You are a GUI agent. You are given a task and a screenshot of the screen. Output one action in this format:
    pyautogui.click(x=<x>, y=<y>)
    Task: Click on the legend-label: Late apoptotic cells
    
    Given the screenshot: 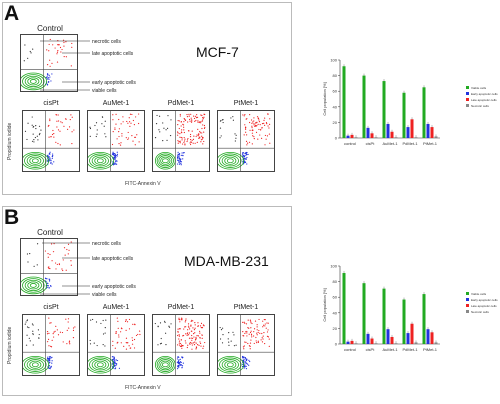 What is the action you would take?
    pyautogui.click(x=484, y=100)
    